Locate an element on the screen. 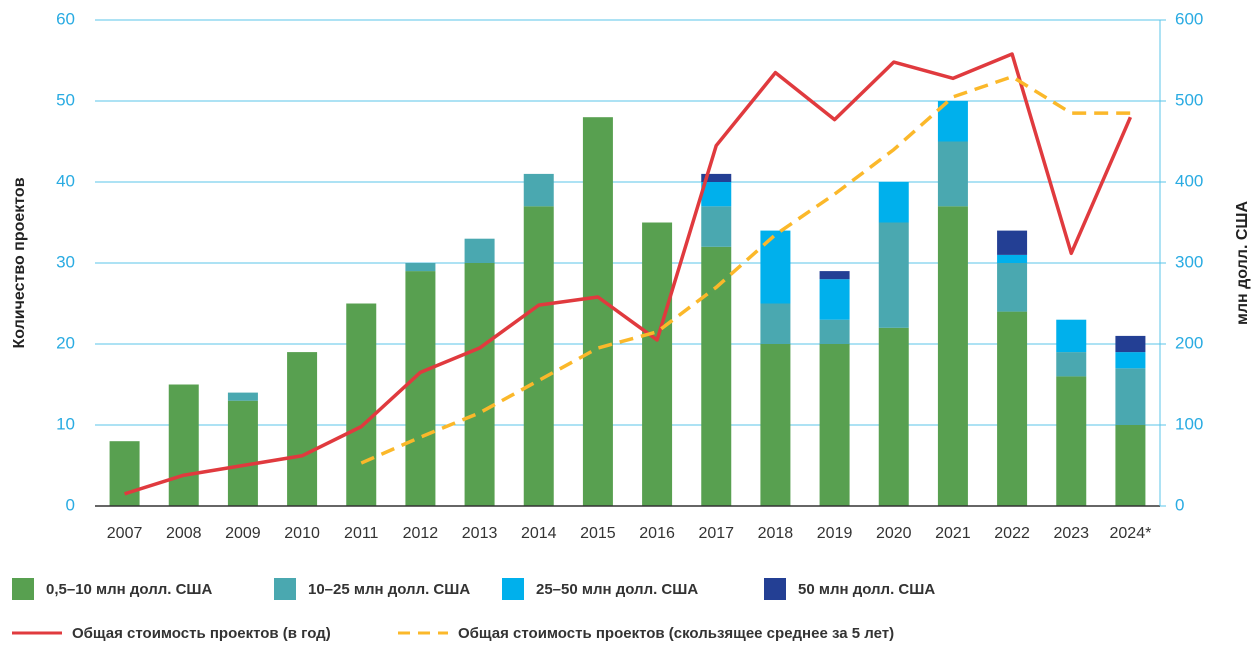  y2-tick-label: 500 is located at coordinates (1189, 99).